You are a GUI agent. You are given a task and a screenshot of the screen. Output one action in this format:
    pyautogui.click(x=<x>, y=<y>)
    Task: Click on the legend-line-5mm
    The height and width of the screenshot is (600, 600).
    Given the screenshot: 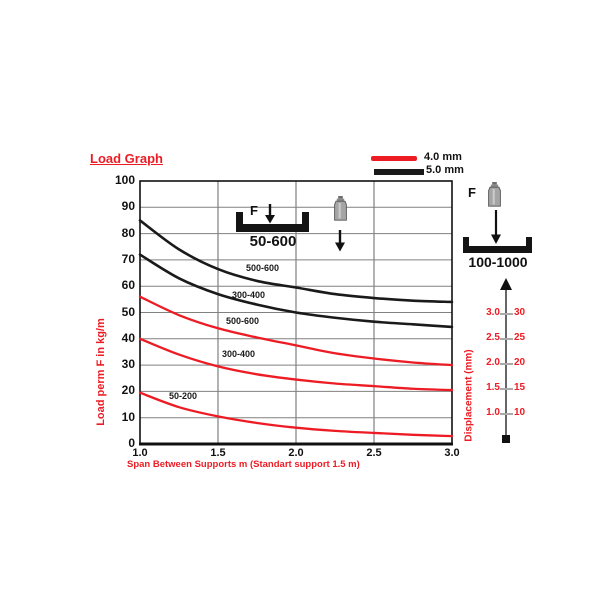 What is the action you would take?
    pyautogui.click(x=399, y=172)
    